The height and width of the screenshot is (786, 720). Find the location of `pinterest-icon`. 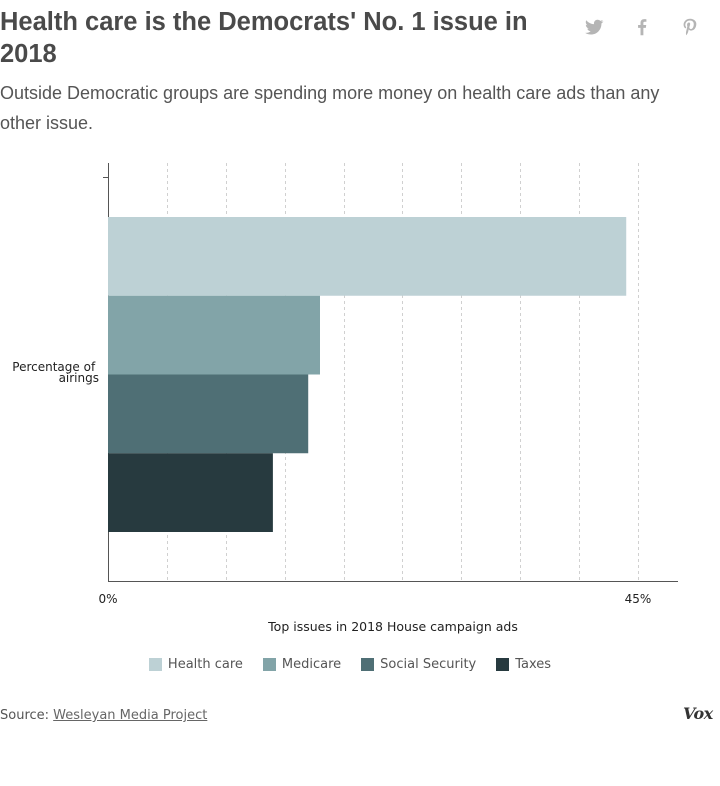

pinterest-icon is located at coordinates (690, 27).